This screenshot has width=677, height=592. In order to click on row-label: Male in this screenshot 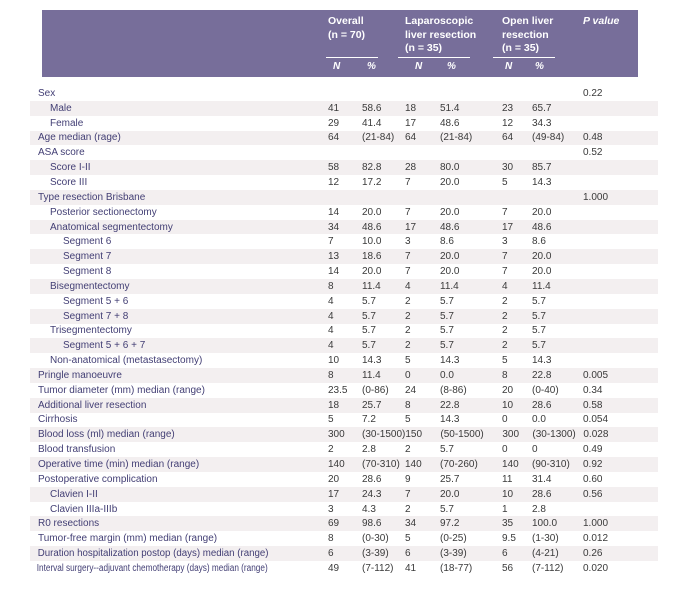, I will do `click(61, 108)`.